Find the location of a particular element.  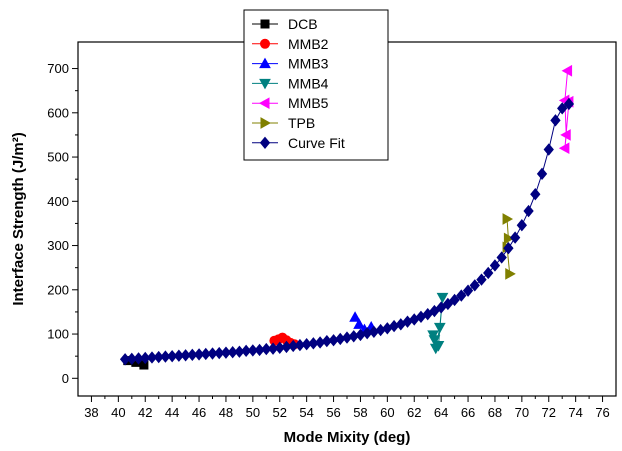

x-tick-label: 74 is located at coordinates (575, 412).